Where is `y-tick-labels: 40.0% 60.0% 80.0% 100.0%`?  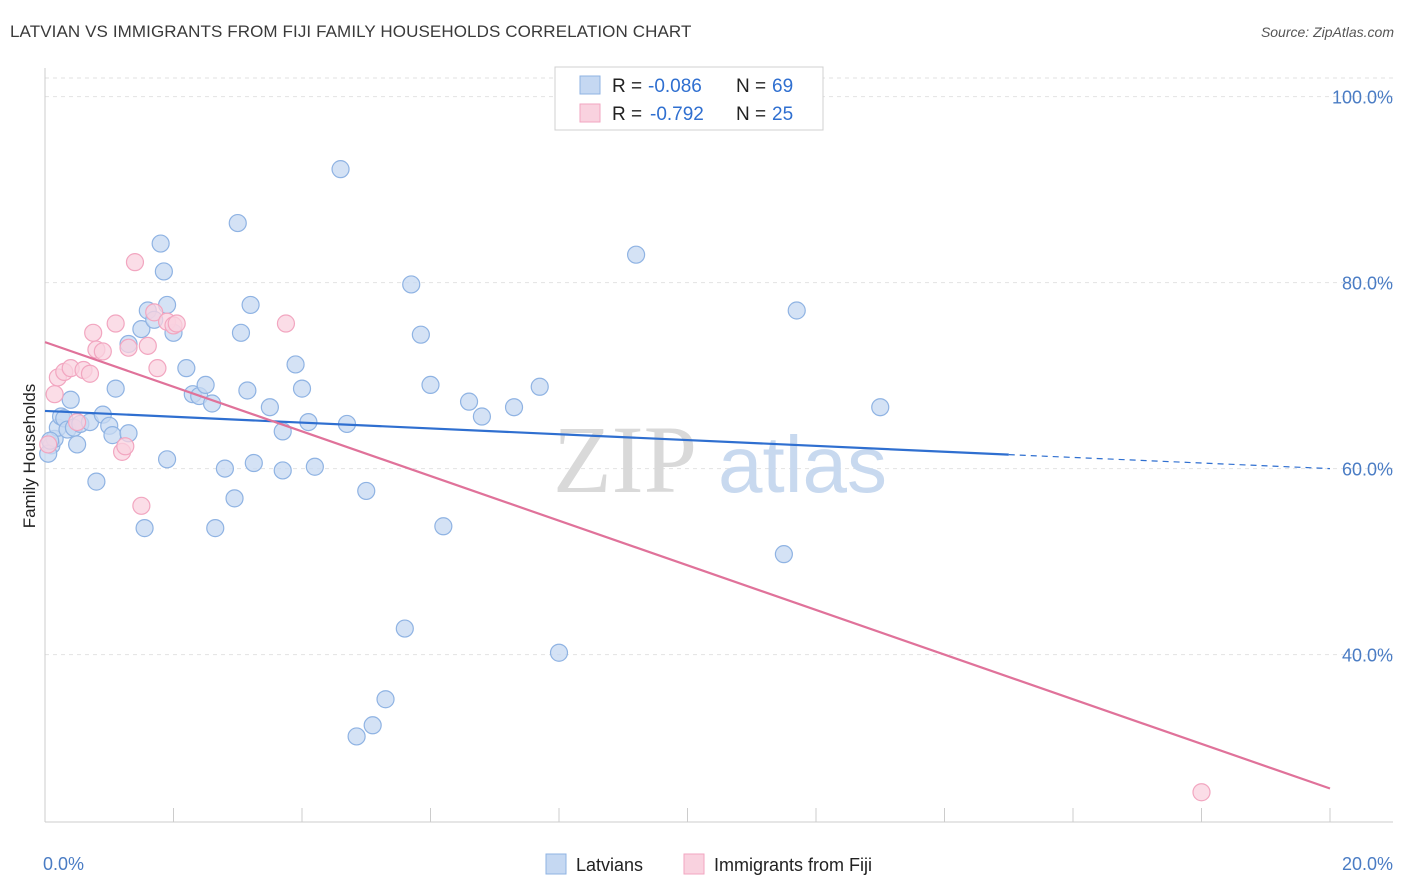 y-tick-labels: 40.0% 60.0% 80.0% 100.0% is located at coordinates (1362, 377).